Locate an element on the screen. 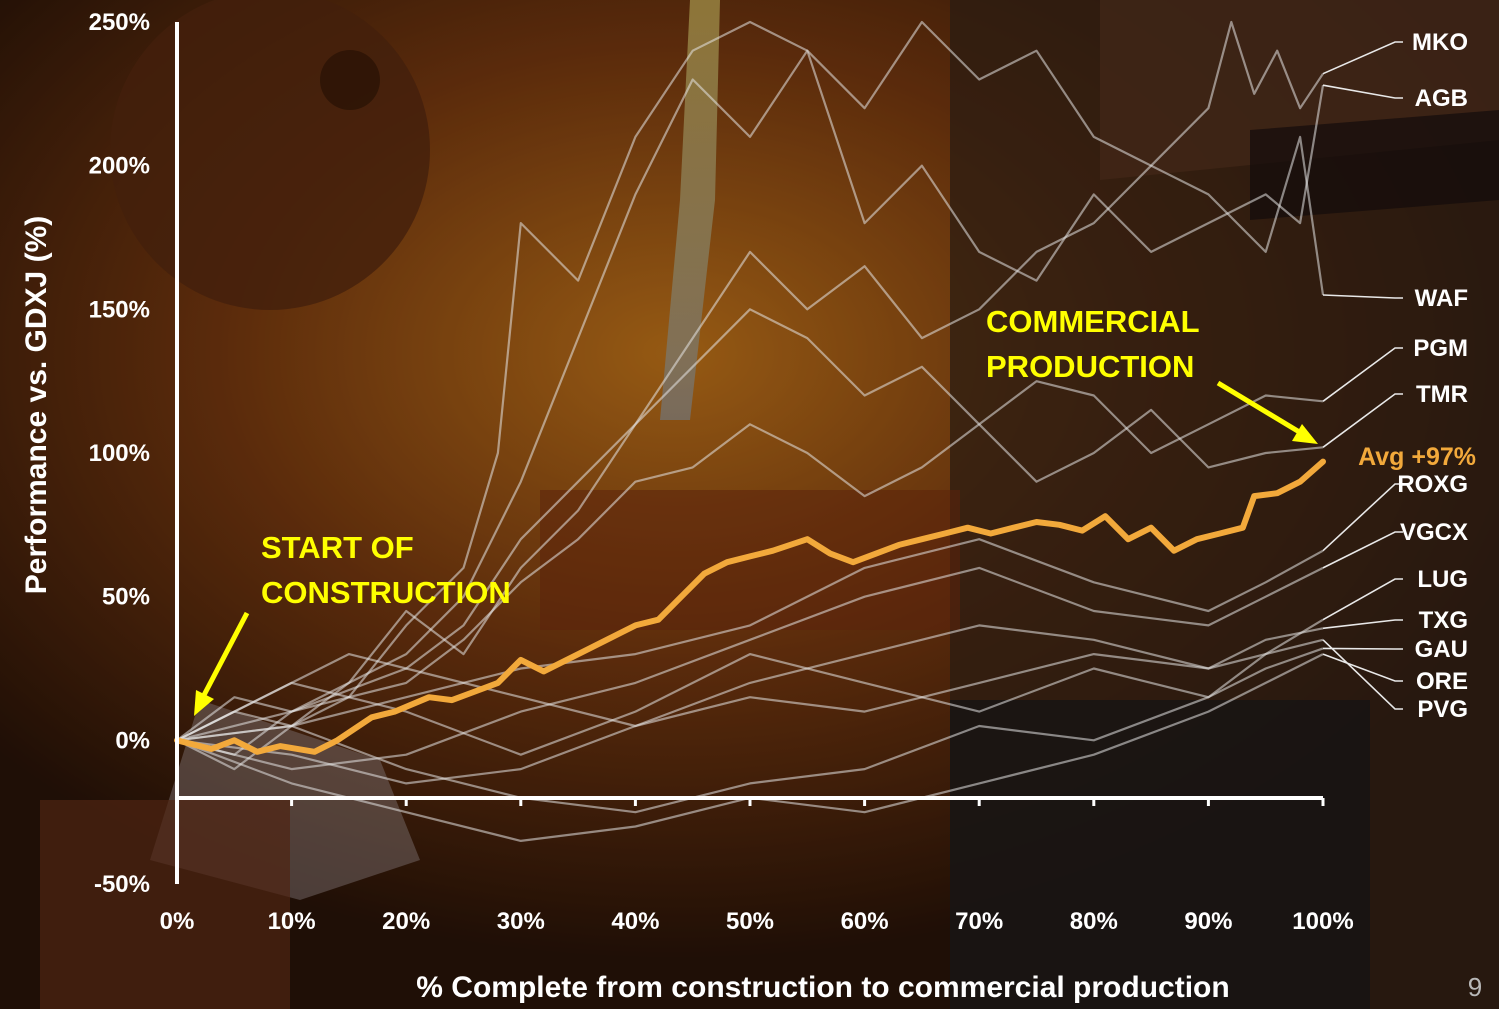 The image size is (1499, 1009). series-line-lug is located at coordinates (750, 680).